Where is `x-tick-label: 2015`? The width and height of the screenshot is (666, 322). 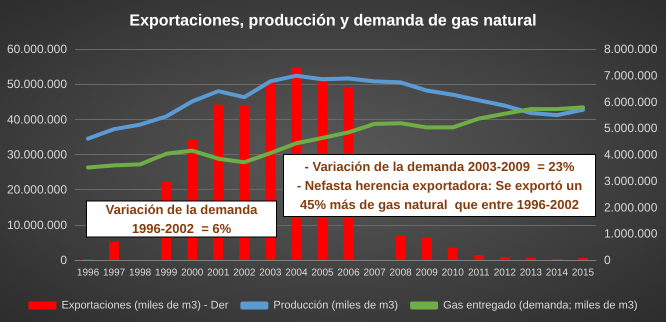 x-tick-label: 2015 is located at coordinates (583, 273).